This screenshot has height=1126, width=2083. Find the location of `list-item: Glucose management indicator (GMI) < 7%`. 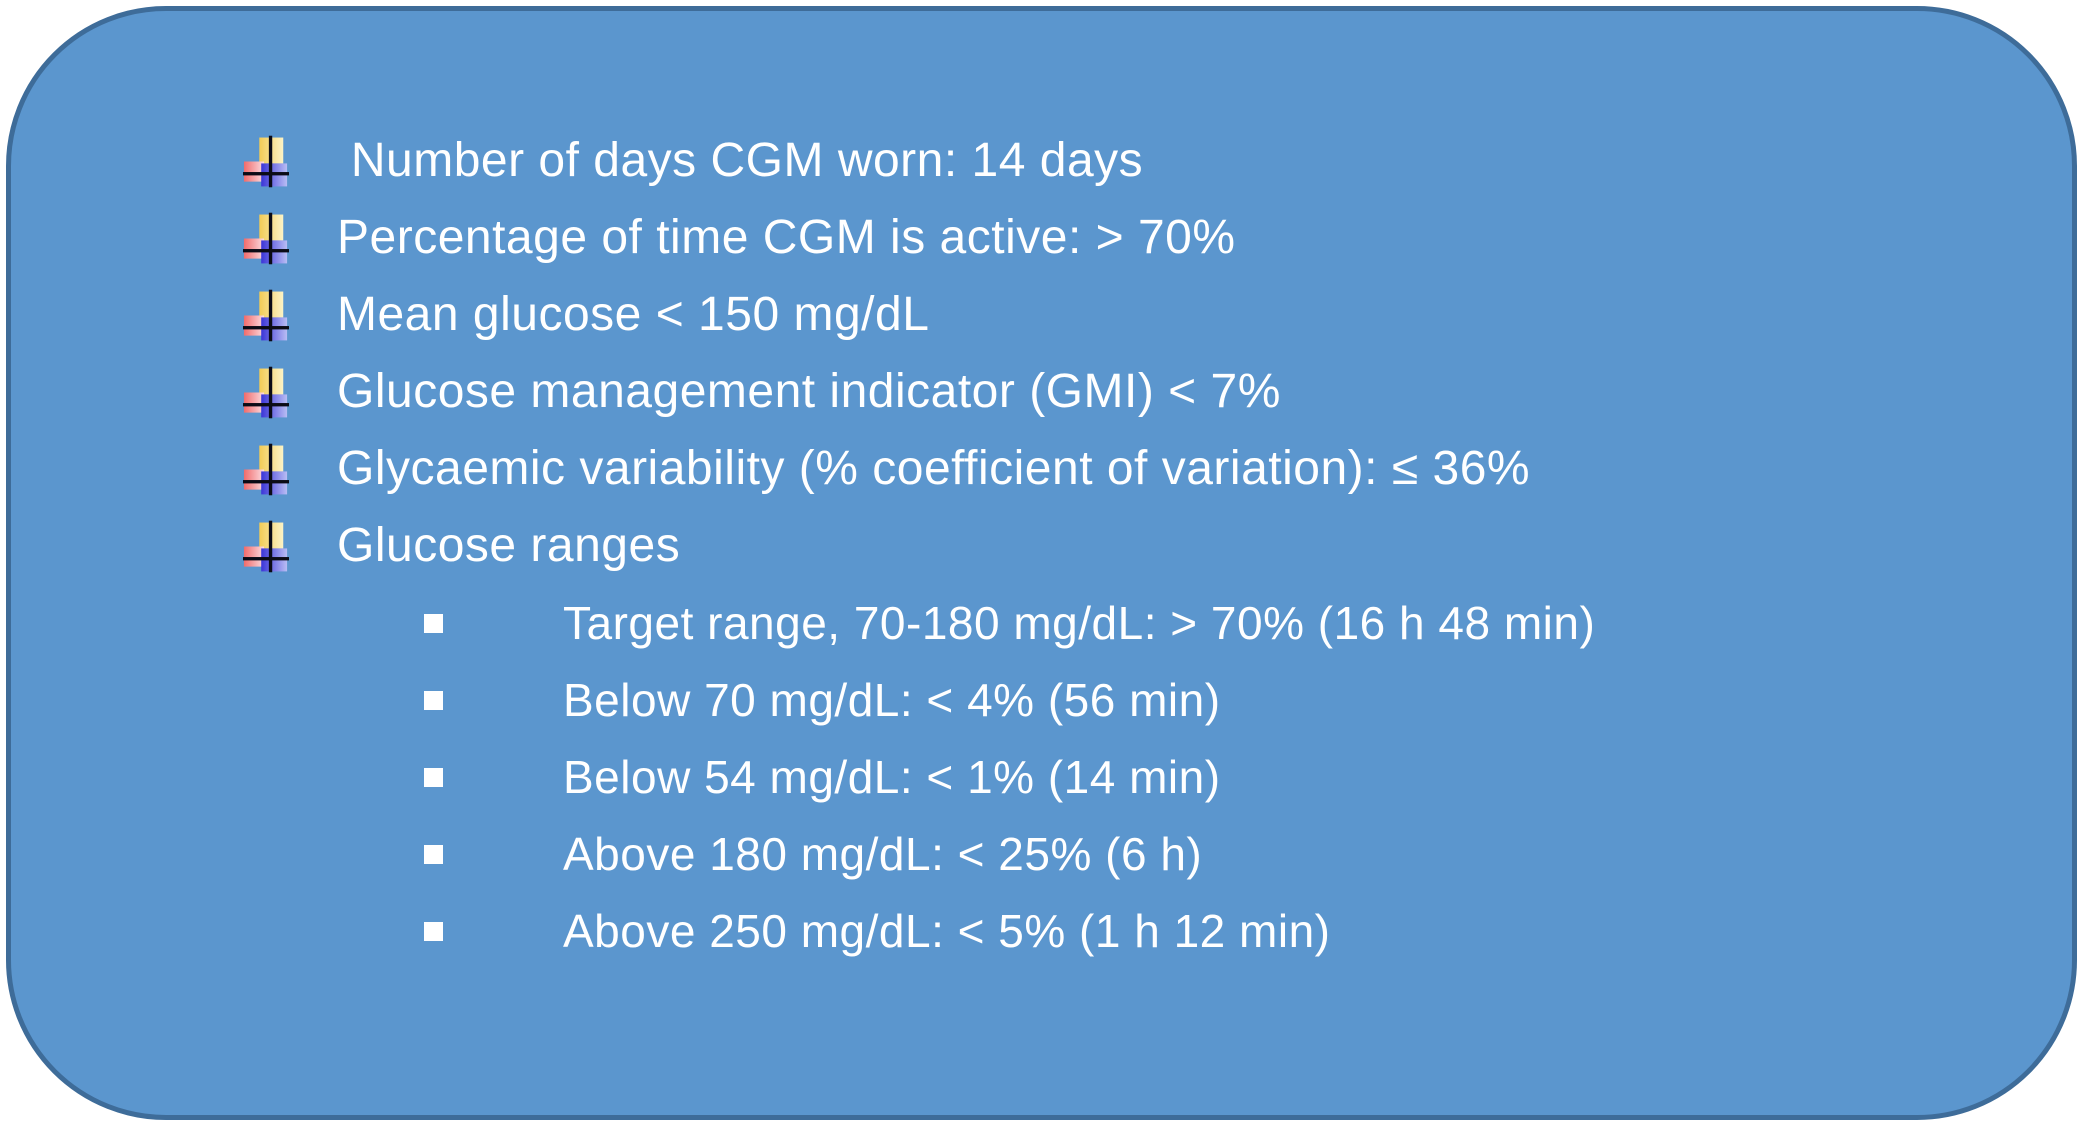

list-item: Glucose management indicator (GMI) < 7% is located at coordinates (1157, 392).